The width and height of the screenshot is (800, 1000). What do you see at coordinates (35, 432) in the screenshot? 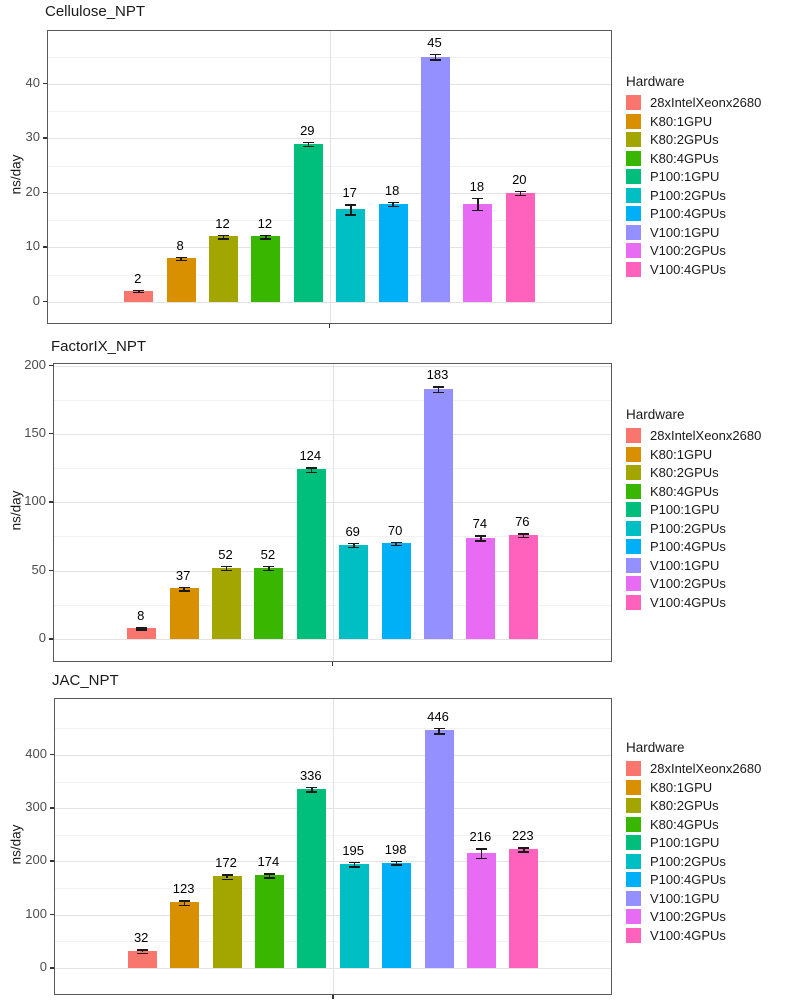
I see `y-tick-label: 150` at bounding box center [35, 432].